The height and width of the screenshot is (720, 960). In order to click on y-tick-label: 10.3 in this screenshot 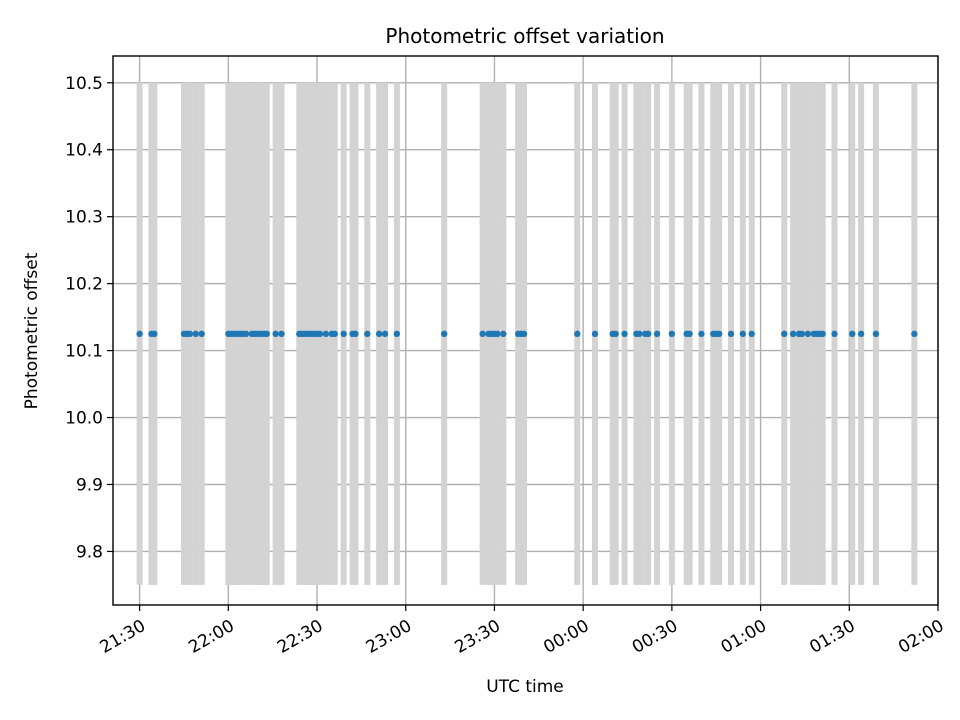, I will do `click(84, 218)`.